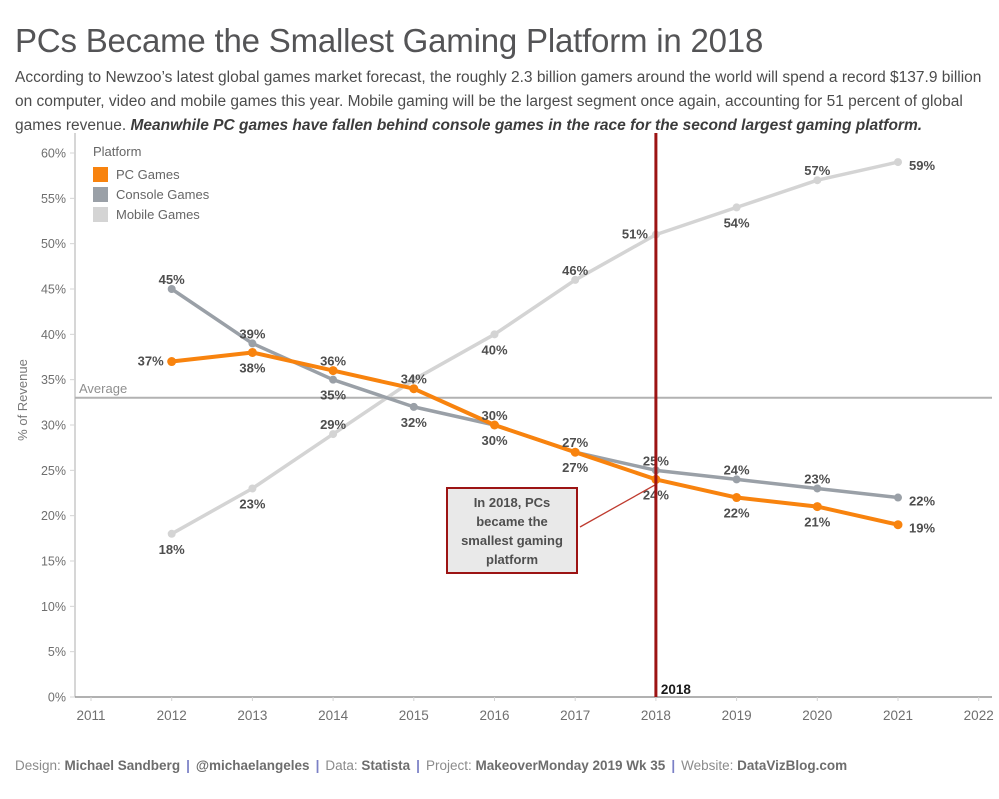  What do you see at coordinates (53, 562) in the screenshot?
I see `y-tick-label: 15%` at bounding box center [53, 562].